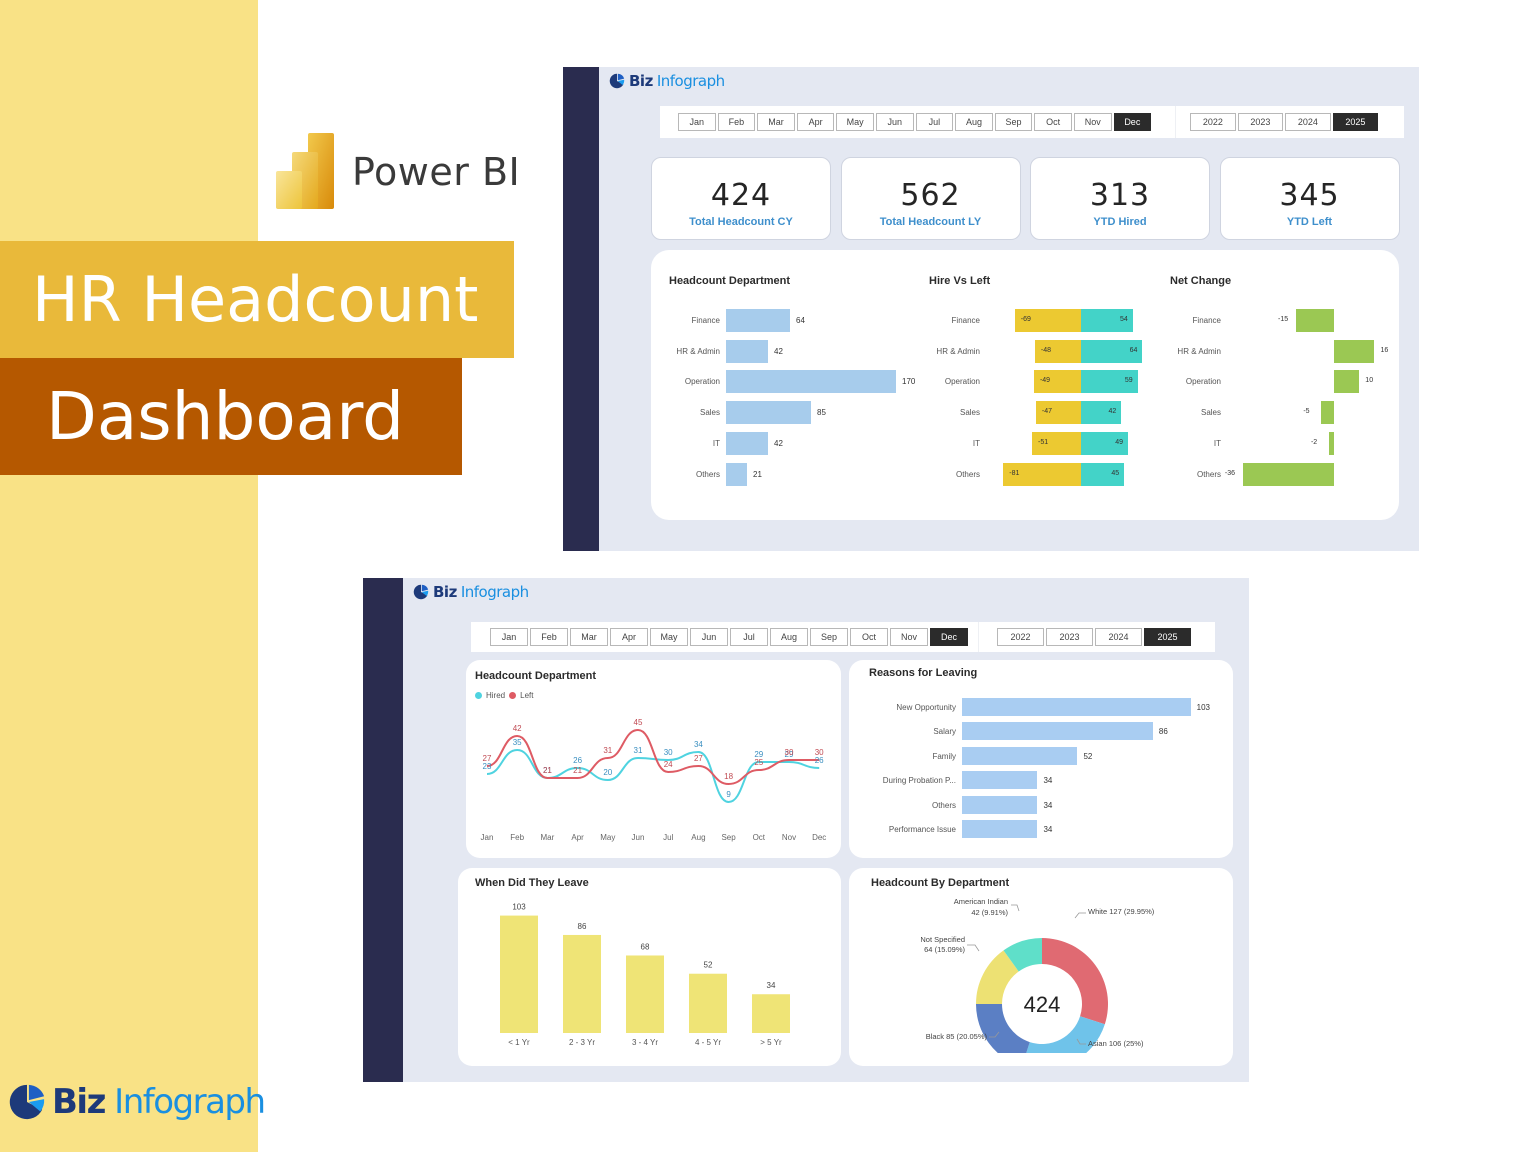 This screenshot has height=1152, width=1536. I want to click on data-label: 26, so click(819, 760).